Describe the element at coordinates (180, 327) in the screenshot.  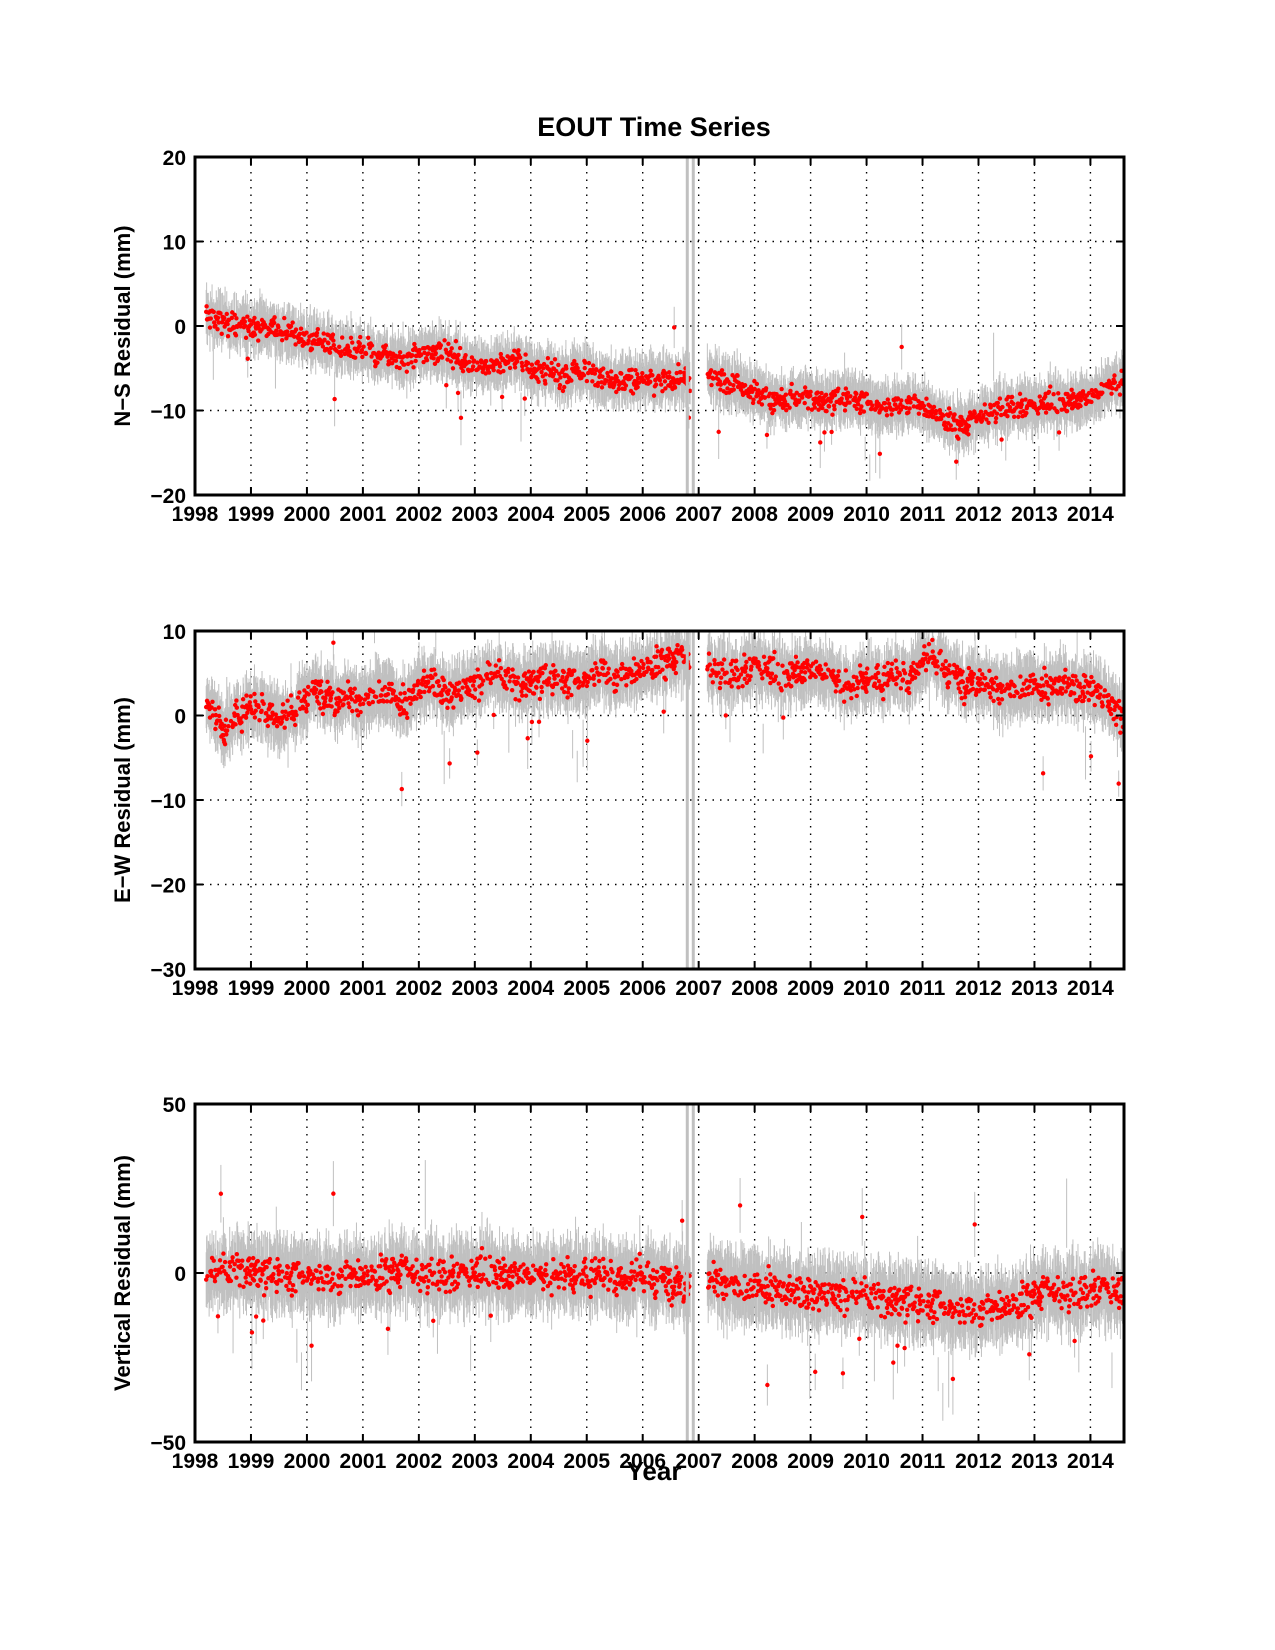
I see `y-tick-label: 0` at that location.